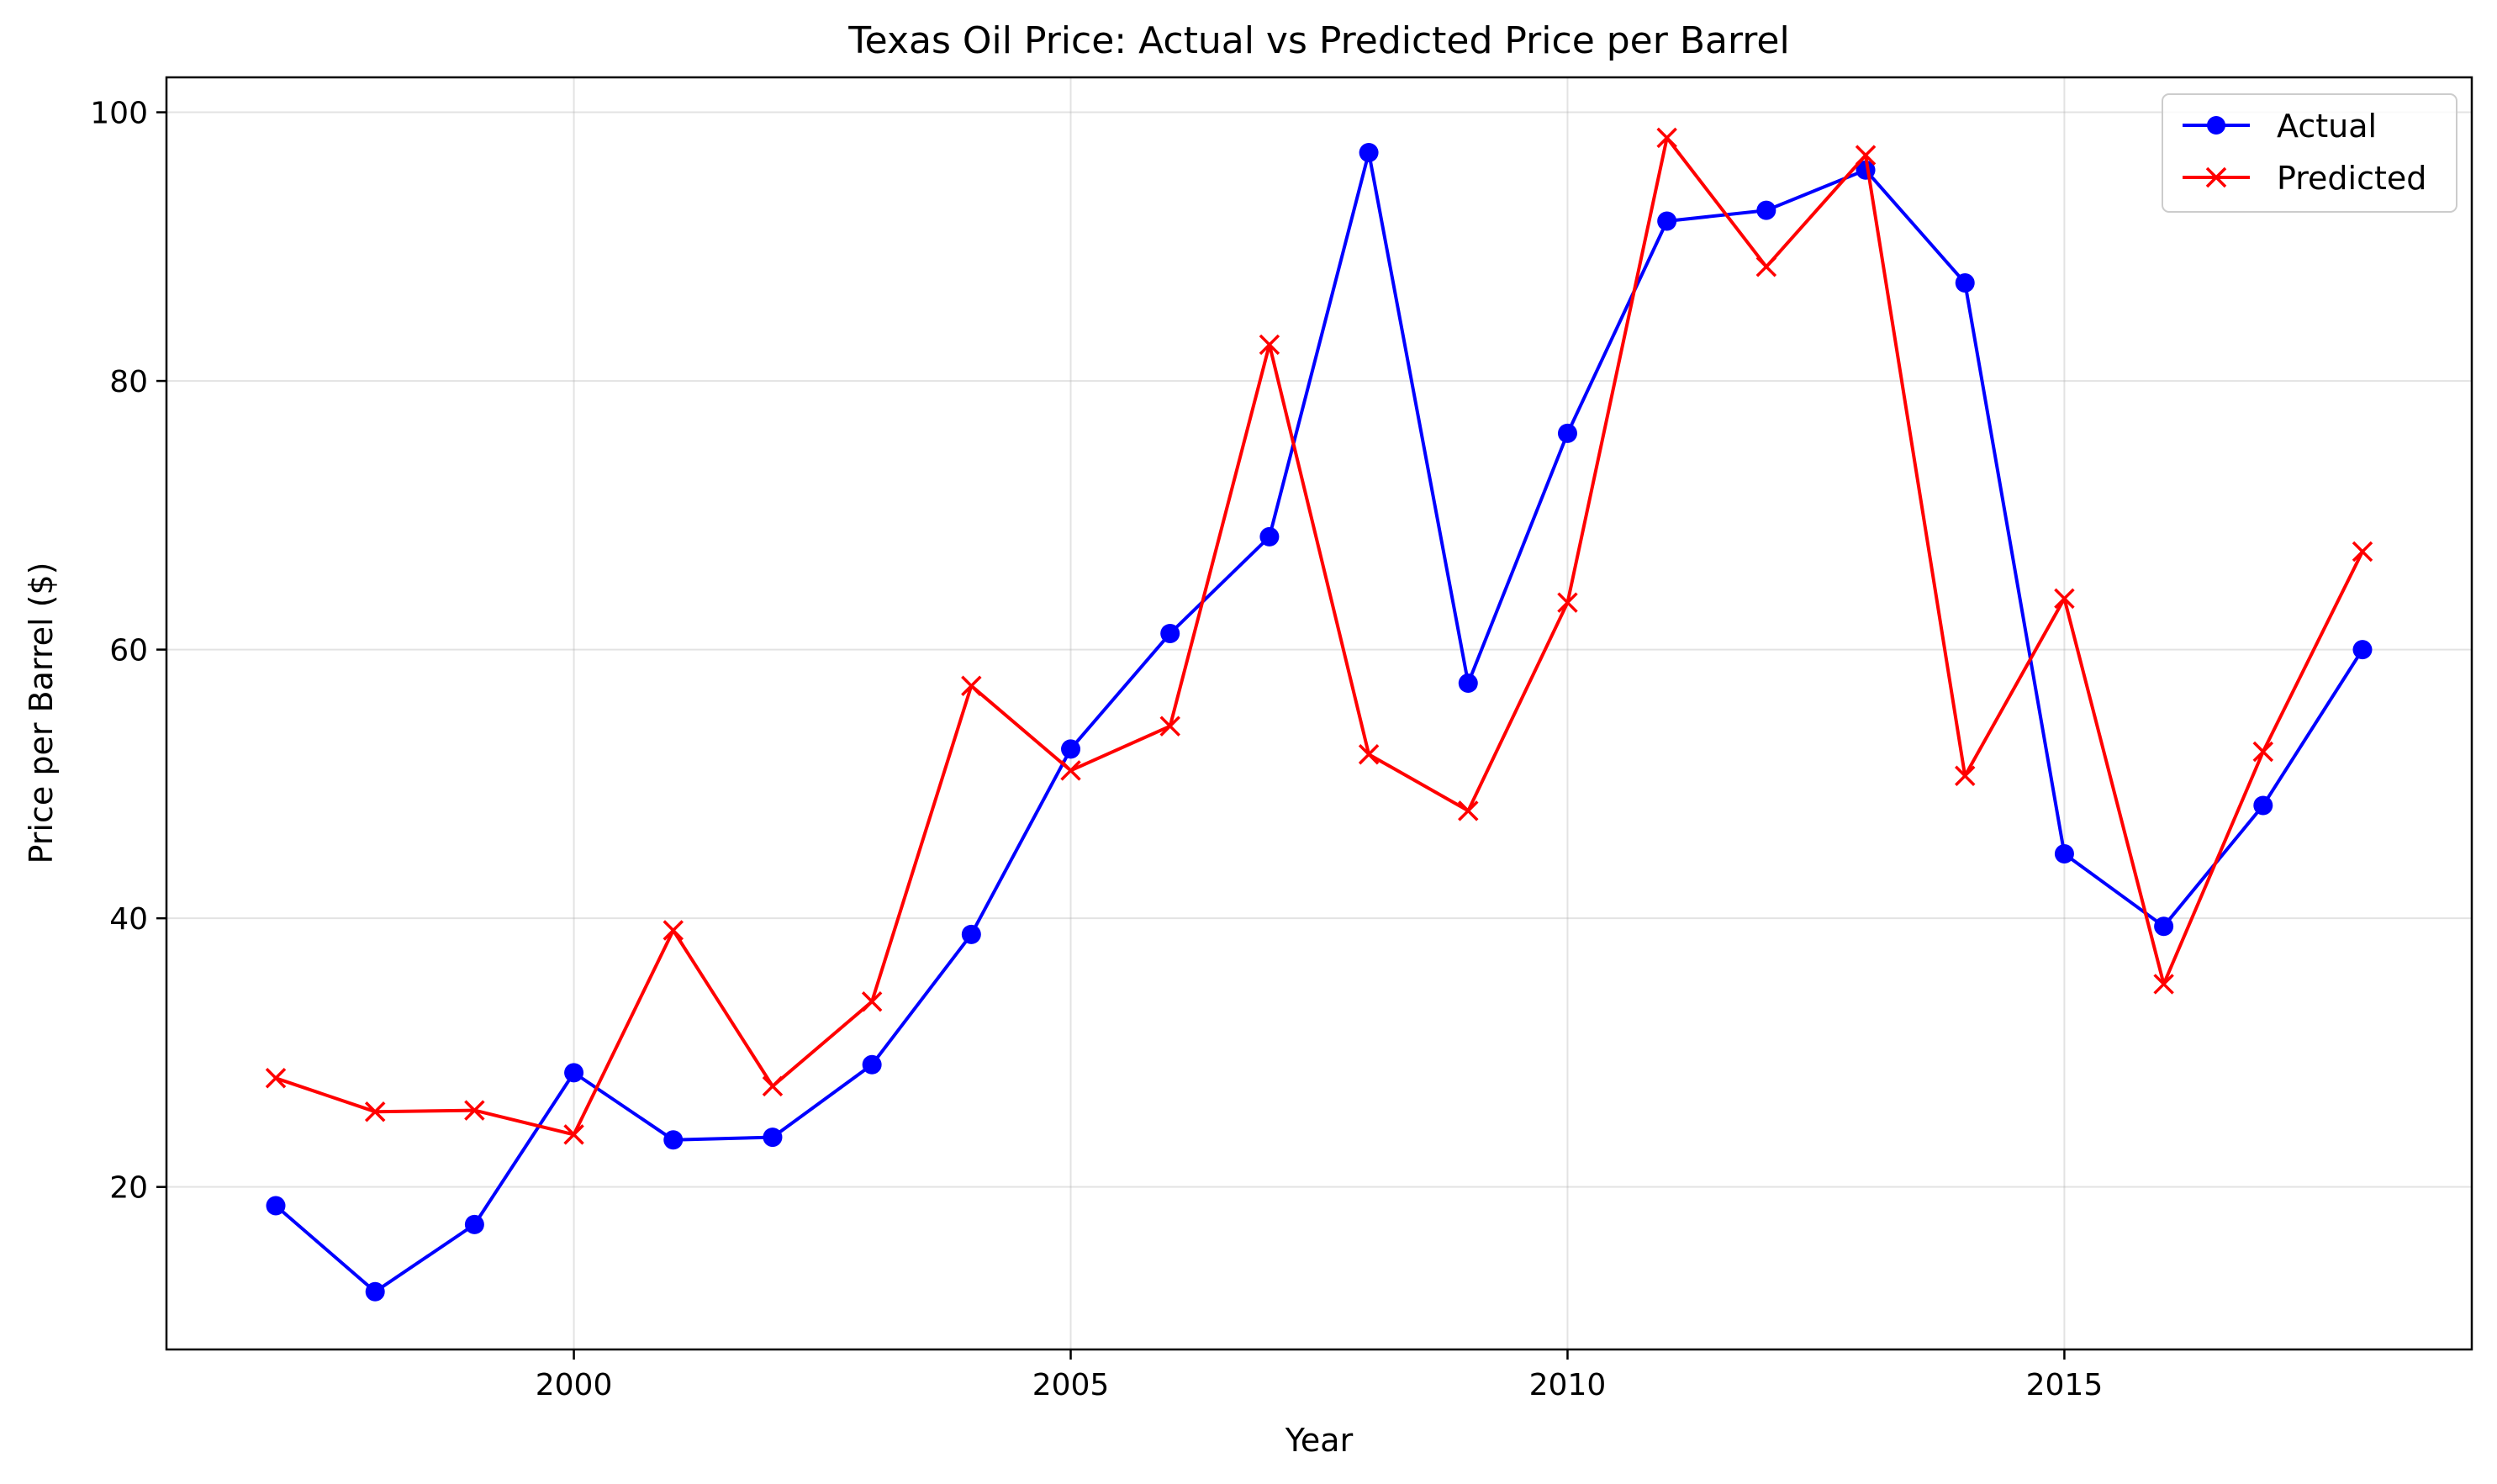  Describe the element at coordinates (2351, 178) in the screenshot. I see `legend-label-predicted: Predicted` at that location.